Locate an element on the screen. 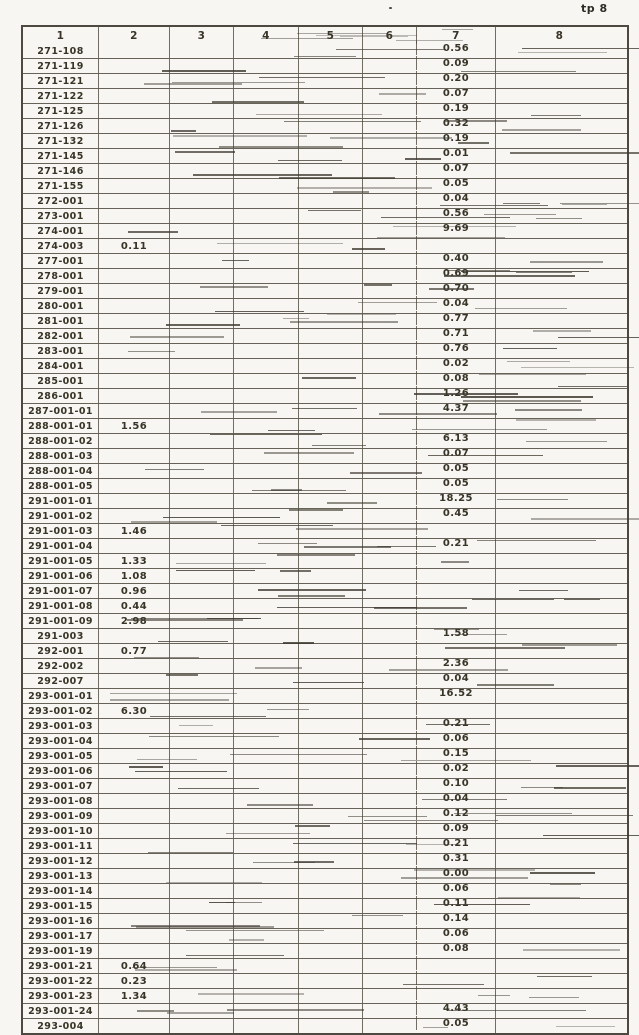  table-row: 293-001-09 0.12 is located at coordinates (325, 814).